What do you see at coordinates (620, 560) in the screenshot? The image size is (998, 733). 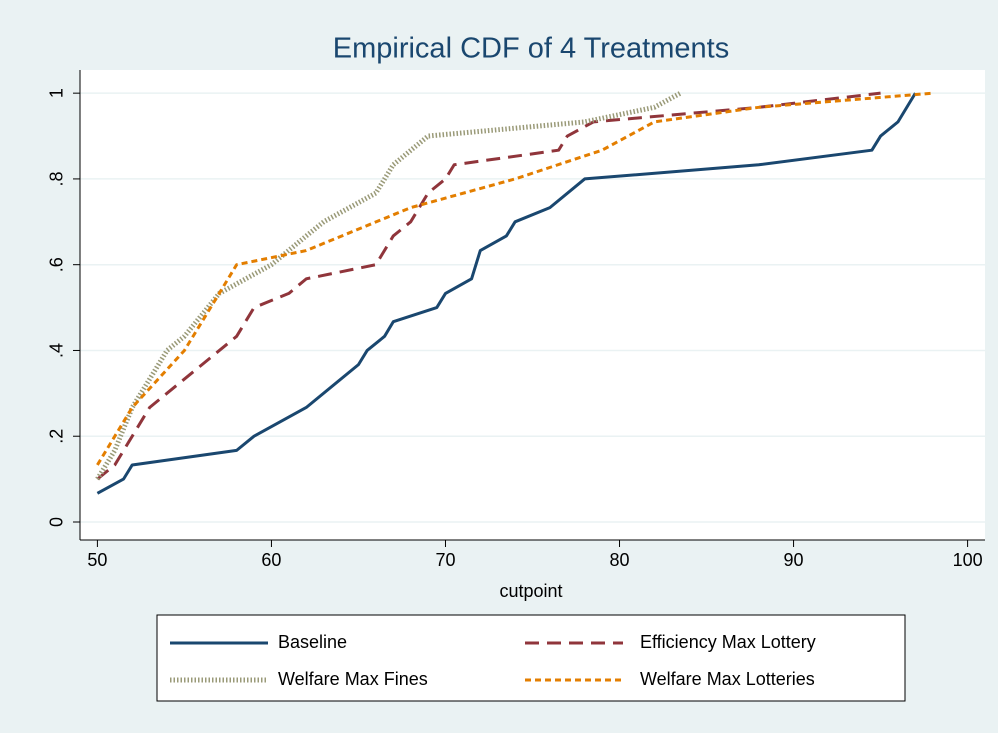 I see `x-tick-label: 80` at bounding box center [620, 560].